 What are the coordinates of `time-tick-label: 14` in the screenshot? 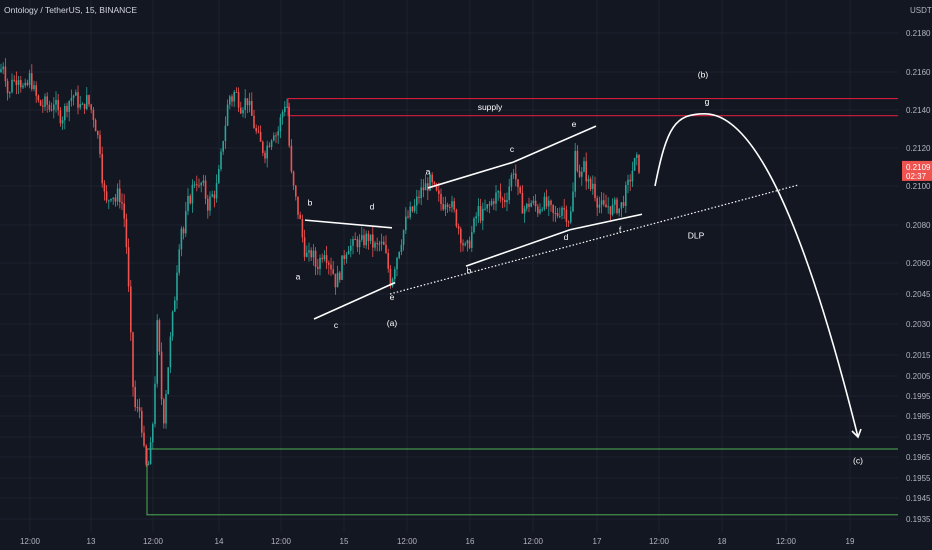 It's located at (219, 541).